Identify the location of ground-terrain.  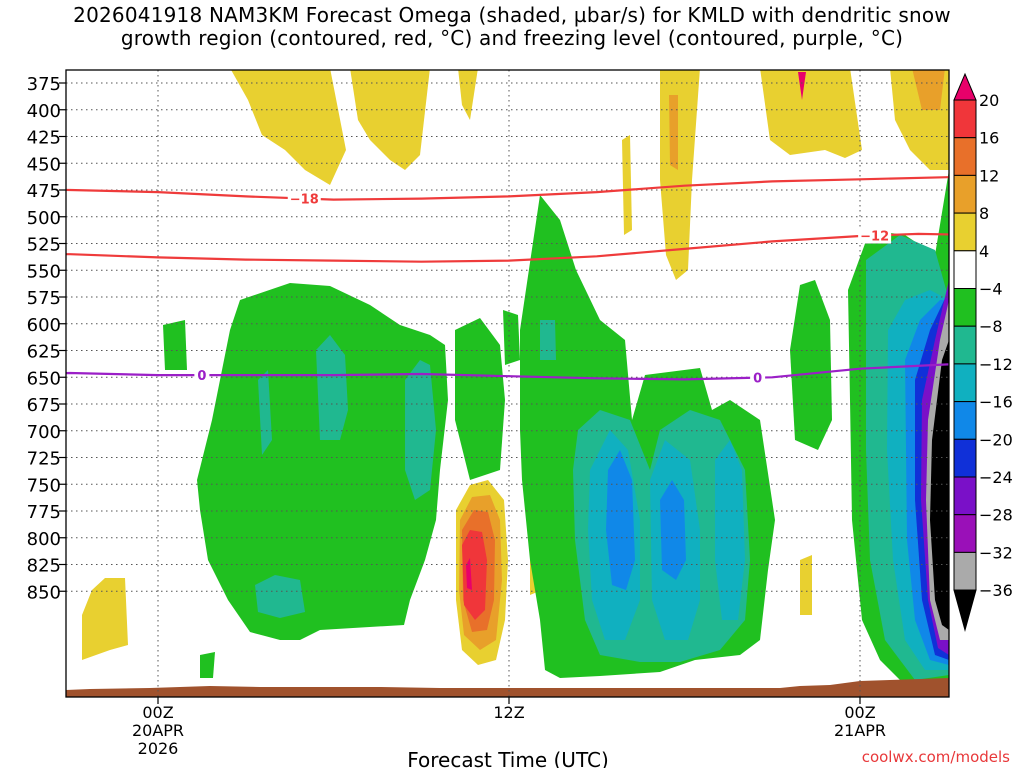
(507, 687).